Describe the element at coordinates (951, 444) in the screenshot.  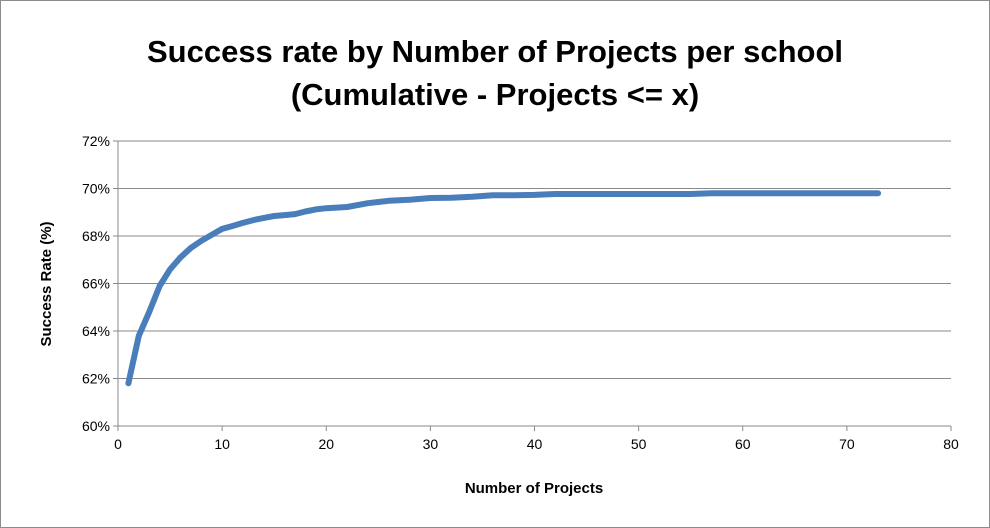
I see `x-tick-label: 80` at that location.